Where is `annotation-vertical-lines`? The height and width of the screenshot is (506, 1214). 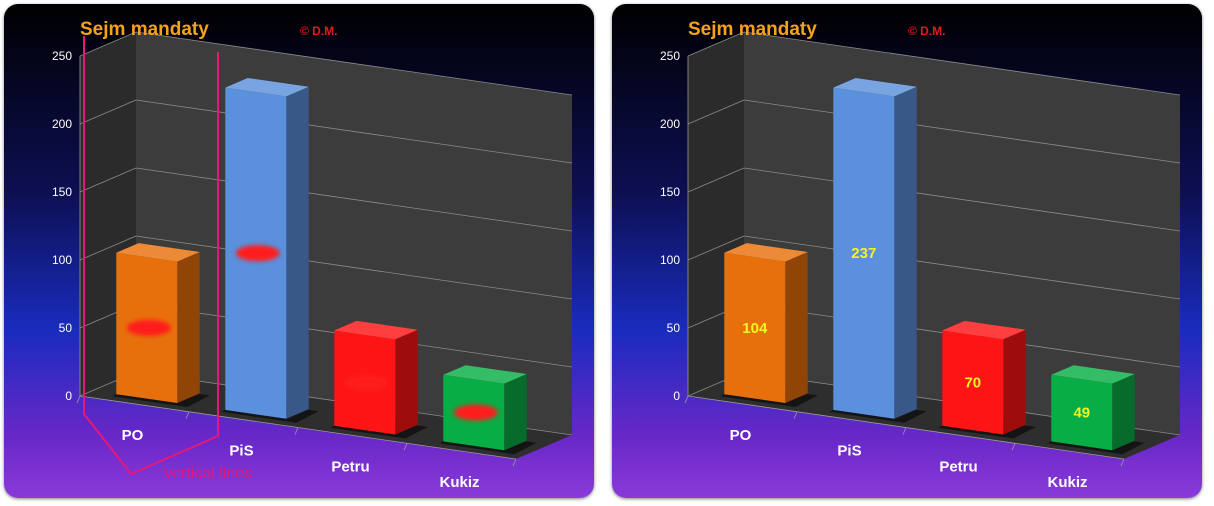 annotation-vertical-lines is located at coordinates (151, 256).